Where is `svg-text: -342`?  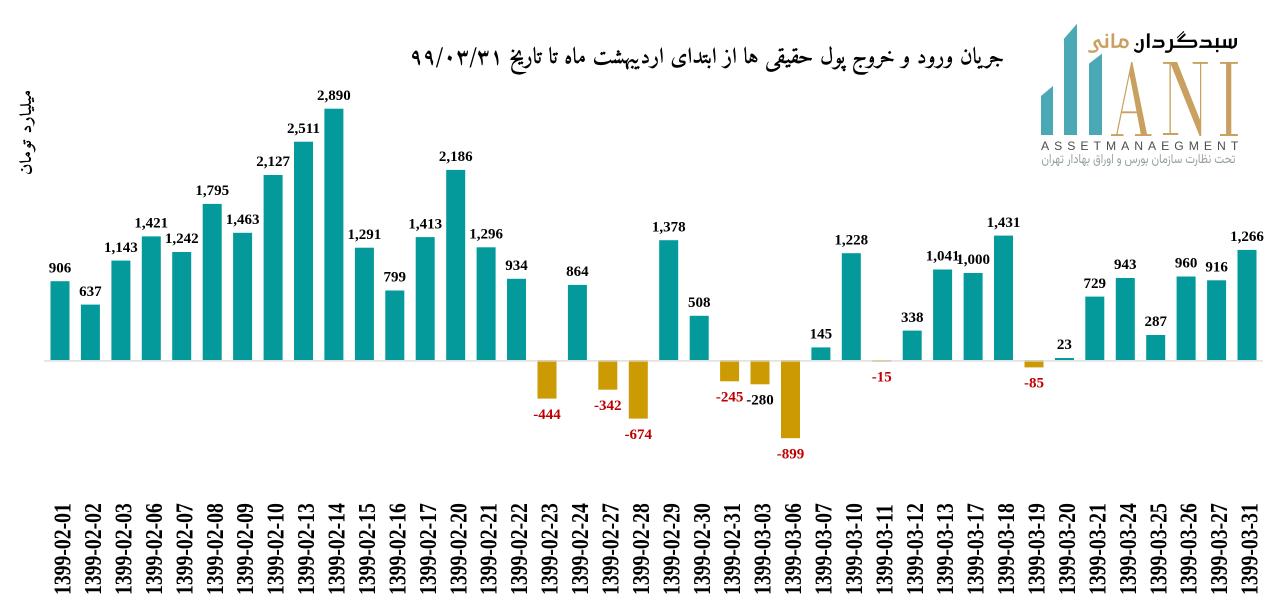 svg-text: -342 is located at coordinates (608, 406).